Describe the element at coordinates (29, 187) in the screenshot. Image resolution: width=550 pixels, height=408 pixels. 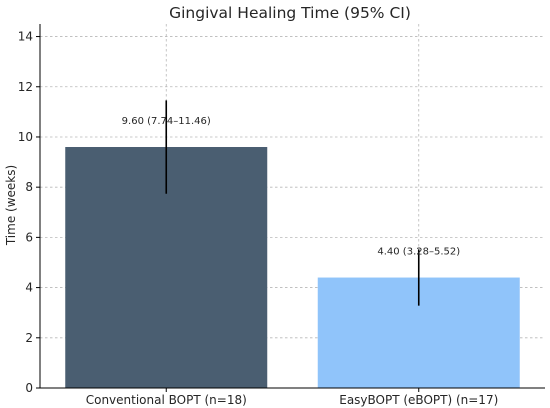
I see `y-tick-label: 8` at that location.